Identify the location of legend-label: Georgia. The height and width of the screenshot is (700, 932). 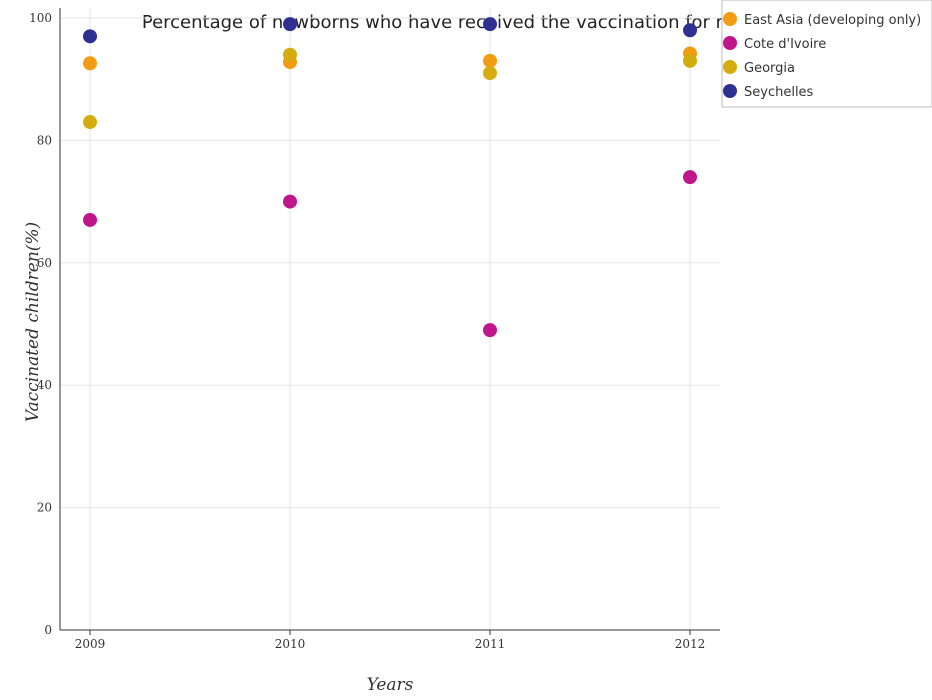
(769, 68).